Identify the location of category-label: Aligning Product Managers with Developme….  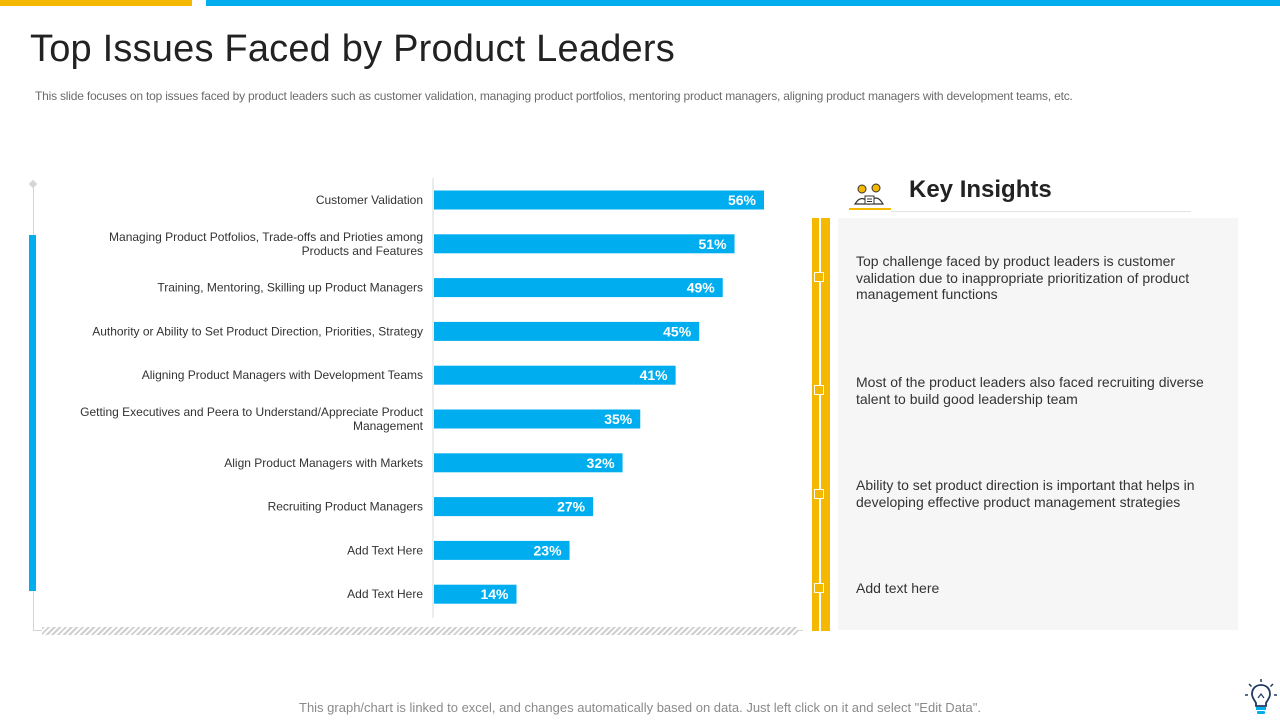
(282, 375).